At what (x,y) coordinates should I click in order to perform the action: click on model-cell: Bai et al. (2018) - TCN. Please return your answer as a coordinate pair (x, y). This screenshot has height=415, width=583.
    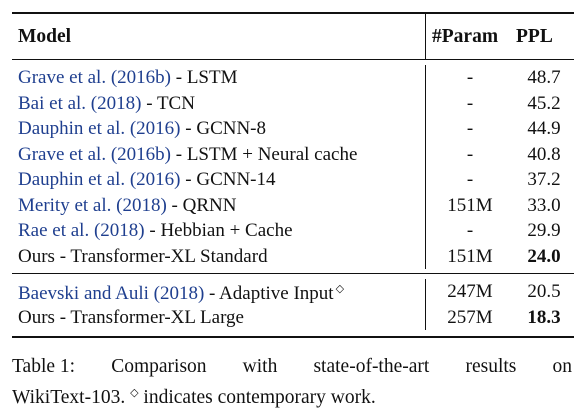
    Looking at the image, I should click on (218, 103).